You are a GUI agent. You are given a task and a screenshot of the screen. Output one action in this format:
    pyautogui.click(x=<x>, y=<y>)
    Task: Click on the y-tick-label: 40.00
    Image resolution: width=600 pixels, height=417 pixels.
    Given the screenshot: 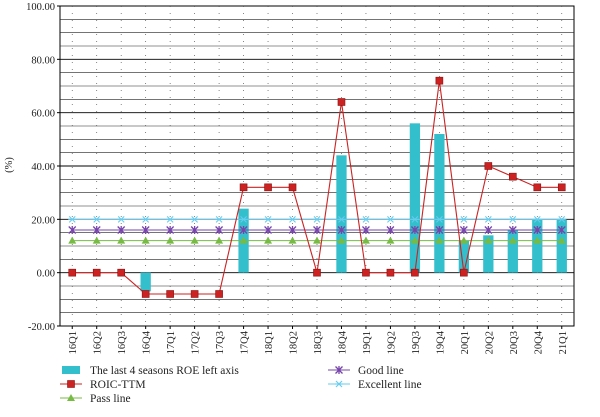 What is the action you would take?
    pyautogui.click(x=43, y=167)
    